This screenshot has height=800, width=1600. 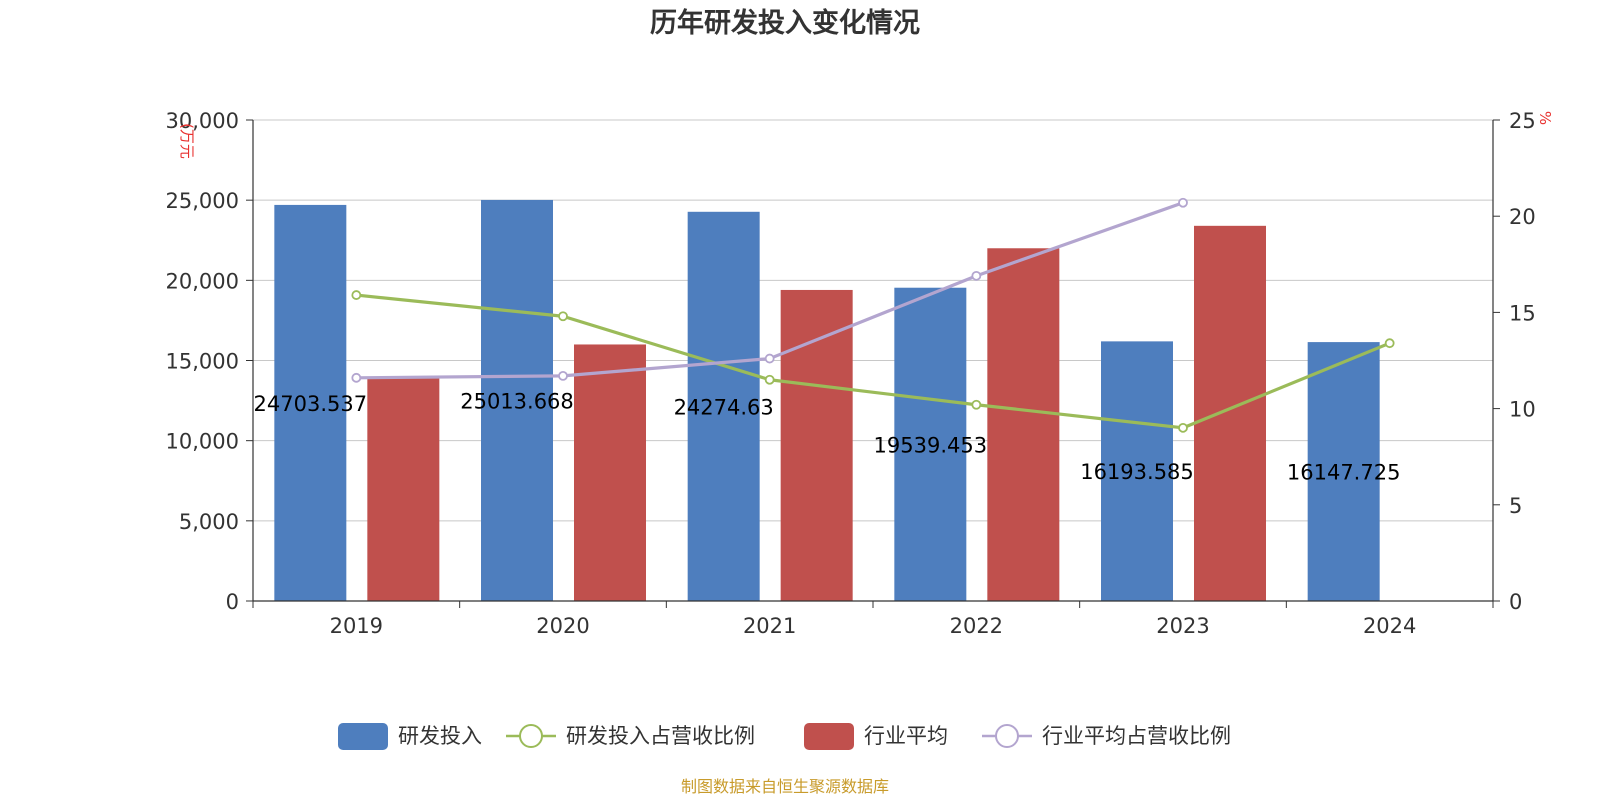 I want to click on bar-data-label: 16193.585, so click(x=1137, y=472).